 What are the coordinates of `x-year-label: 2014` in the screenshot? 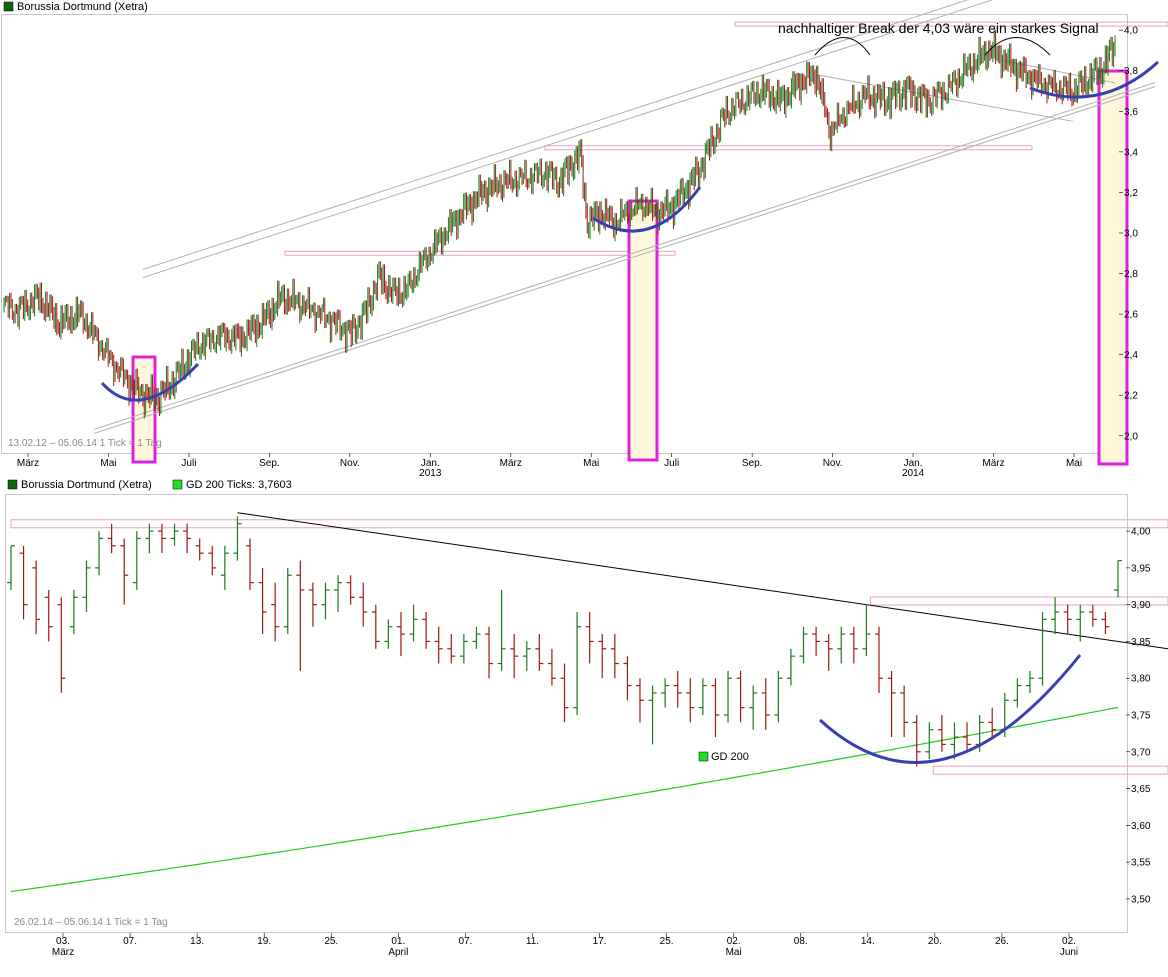 It's located at (913, 473).